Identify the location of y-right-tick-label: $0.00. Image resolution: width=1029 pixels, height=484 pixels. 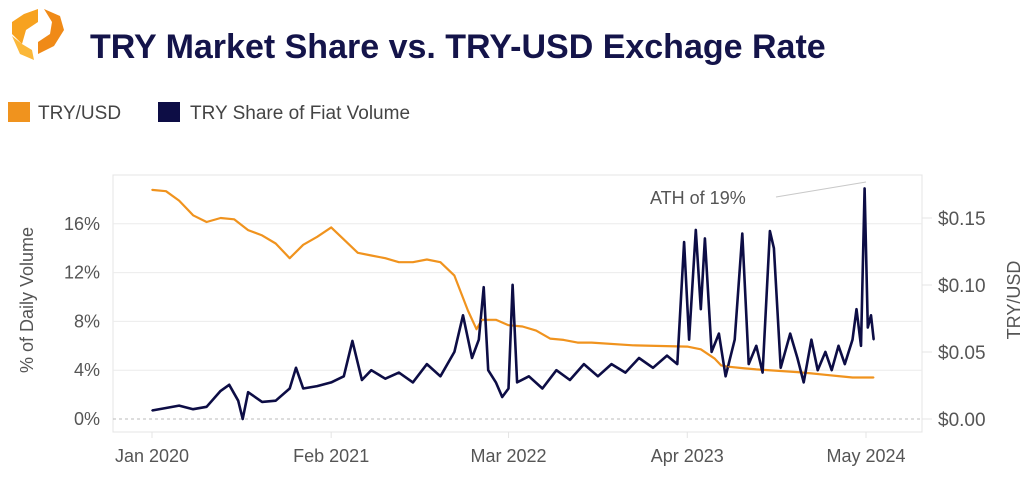
(962, 420).